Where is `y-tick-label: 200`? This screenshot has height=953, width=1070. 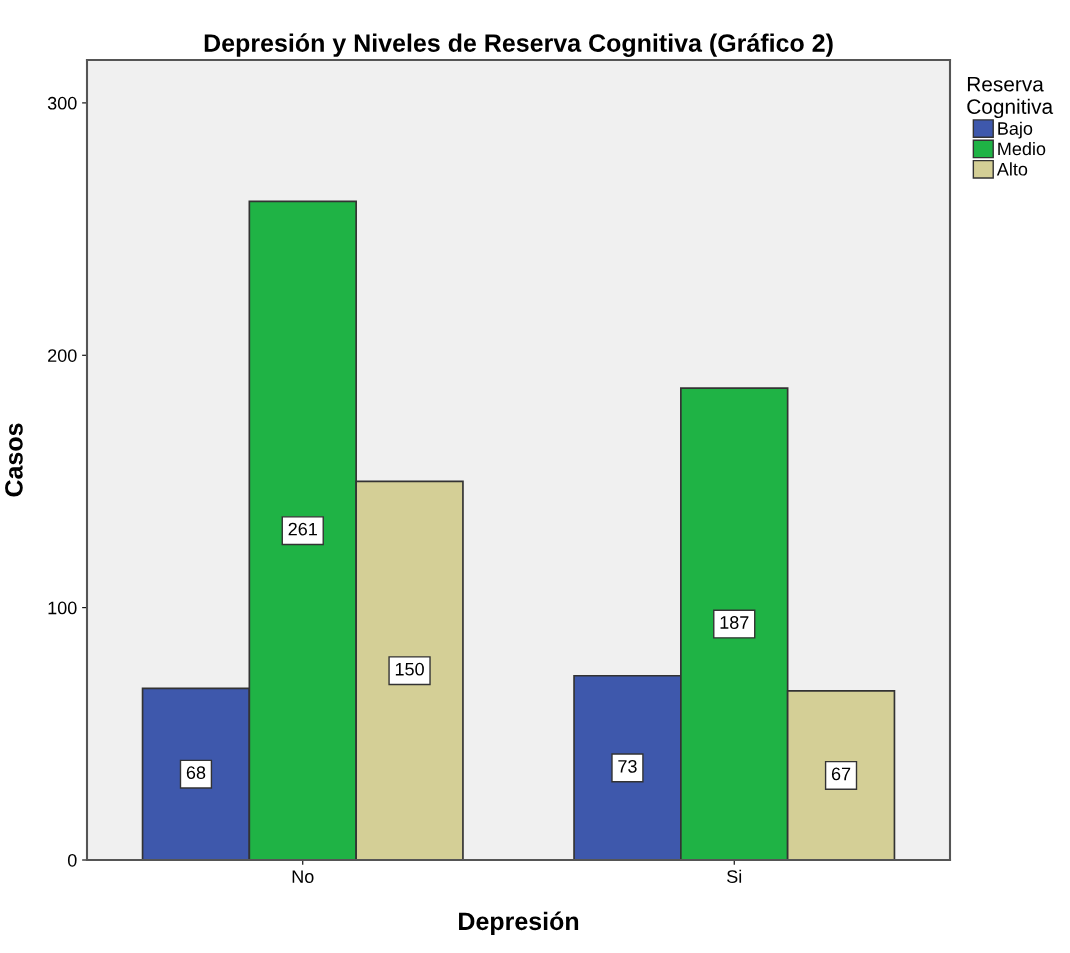
y-tick-label: 200 is located at coordinates (62, 355).